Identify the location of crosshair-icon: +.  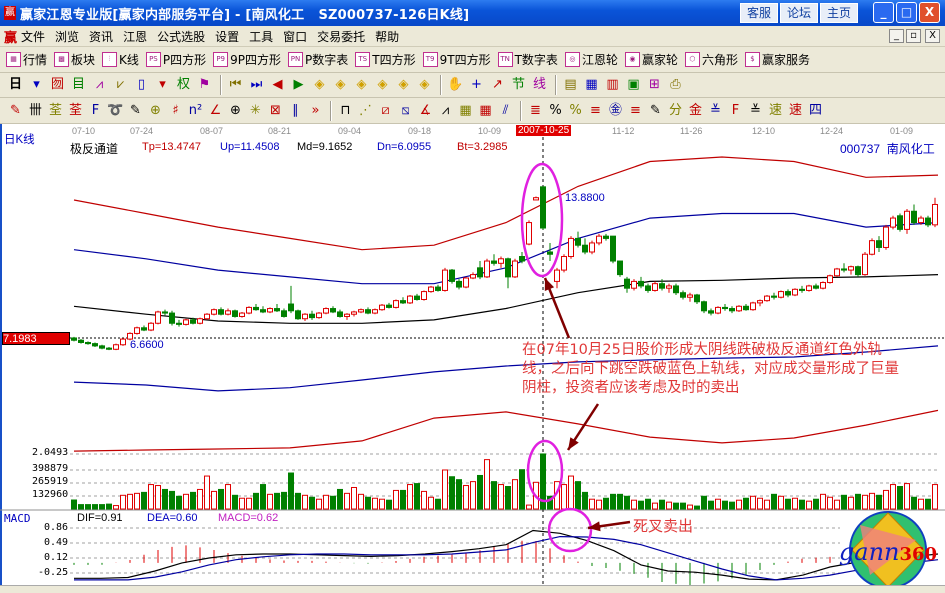
(476, 84).